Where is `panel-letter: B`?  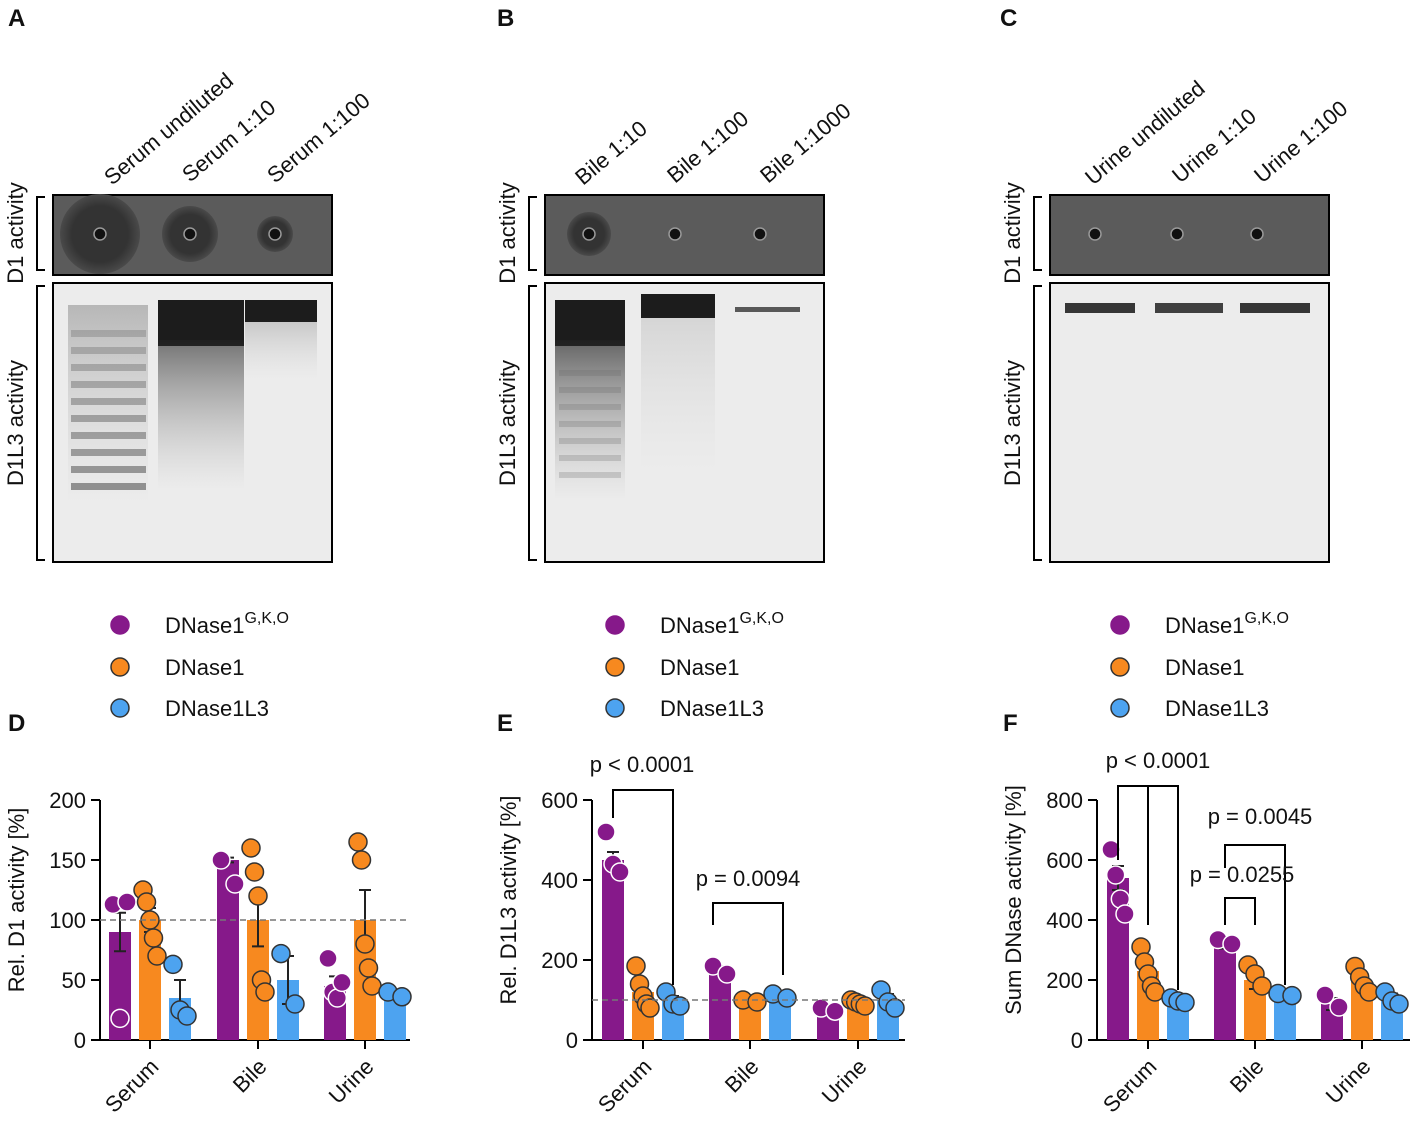
panel-letter: B is located at coordinates (505, 18).